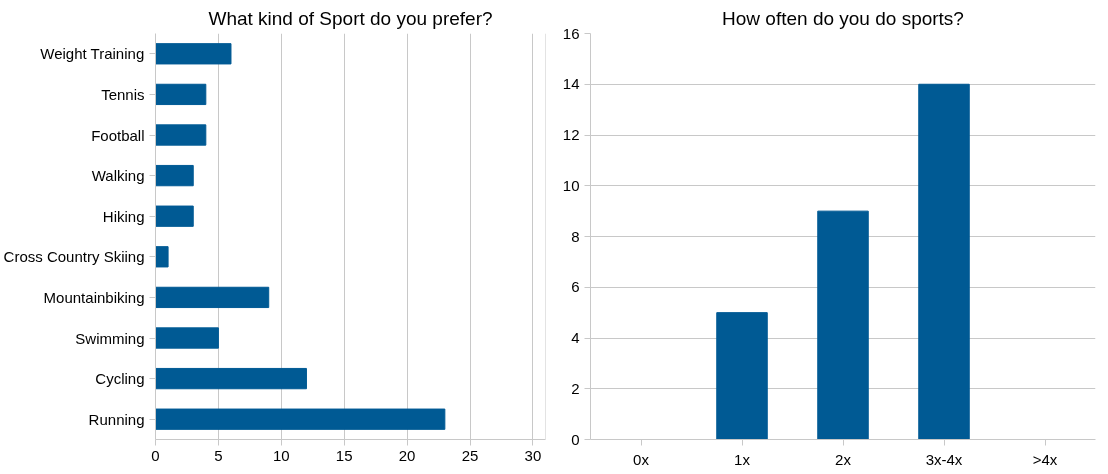 The width and height of the screenshot is (1108, 474). I want to click on y-tick-label: Cycling, so click(120, 379).